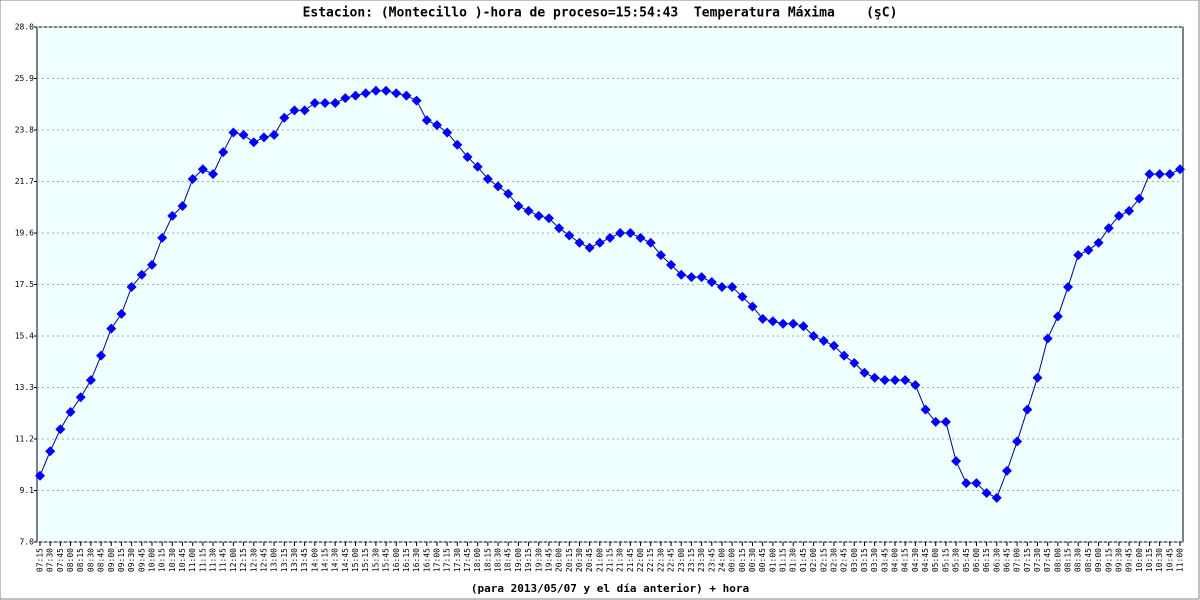 Image resolution: width=1200 pixels, height=600 pixels. I want to click on x-tick-label: 04:15, so click(905, 560).